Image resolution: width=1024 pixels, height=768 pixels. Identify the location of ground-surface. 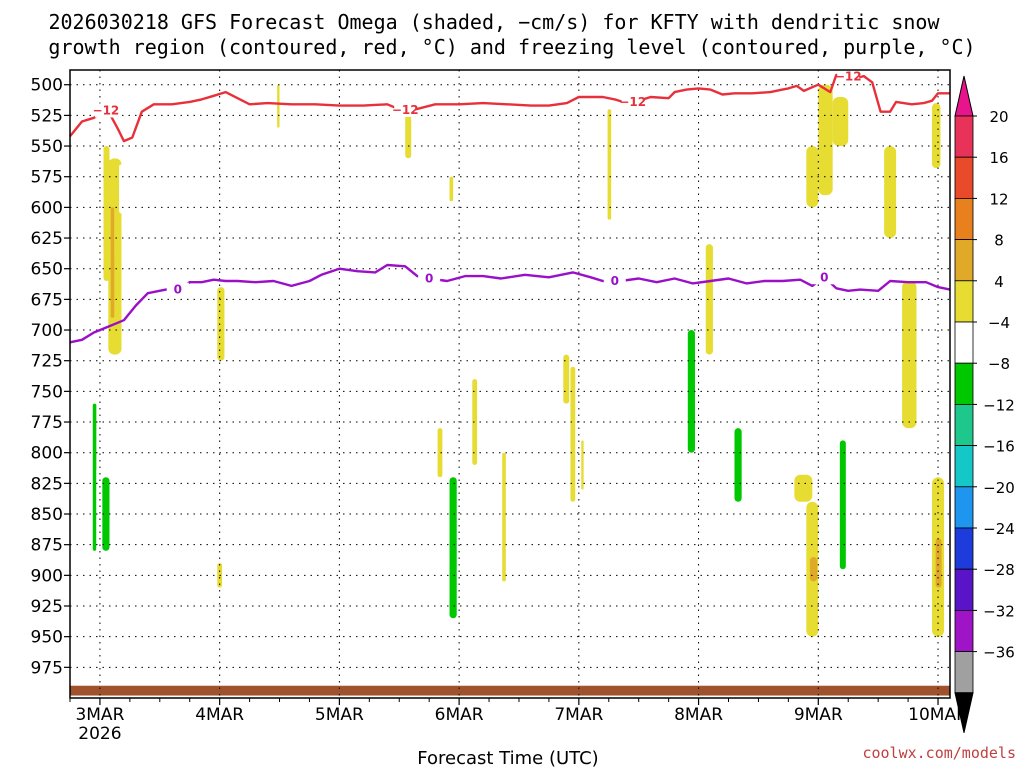
(510, 690).